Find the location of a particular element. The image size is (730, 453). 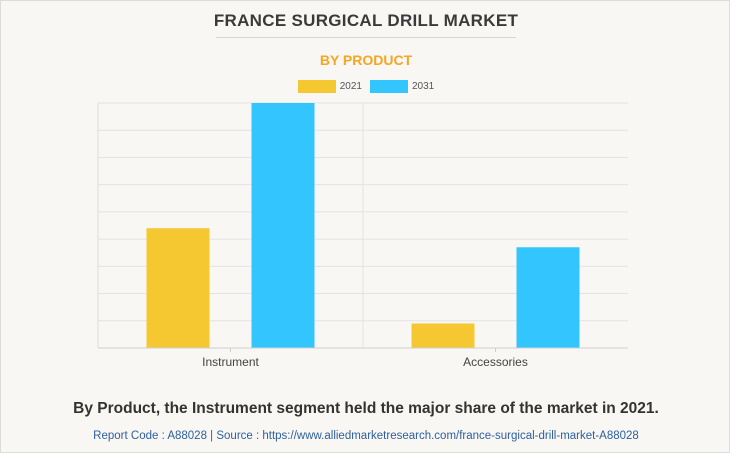

legend-label-2021: 2021 is located at coordinates (350, 86).